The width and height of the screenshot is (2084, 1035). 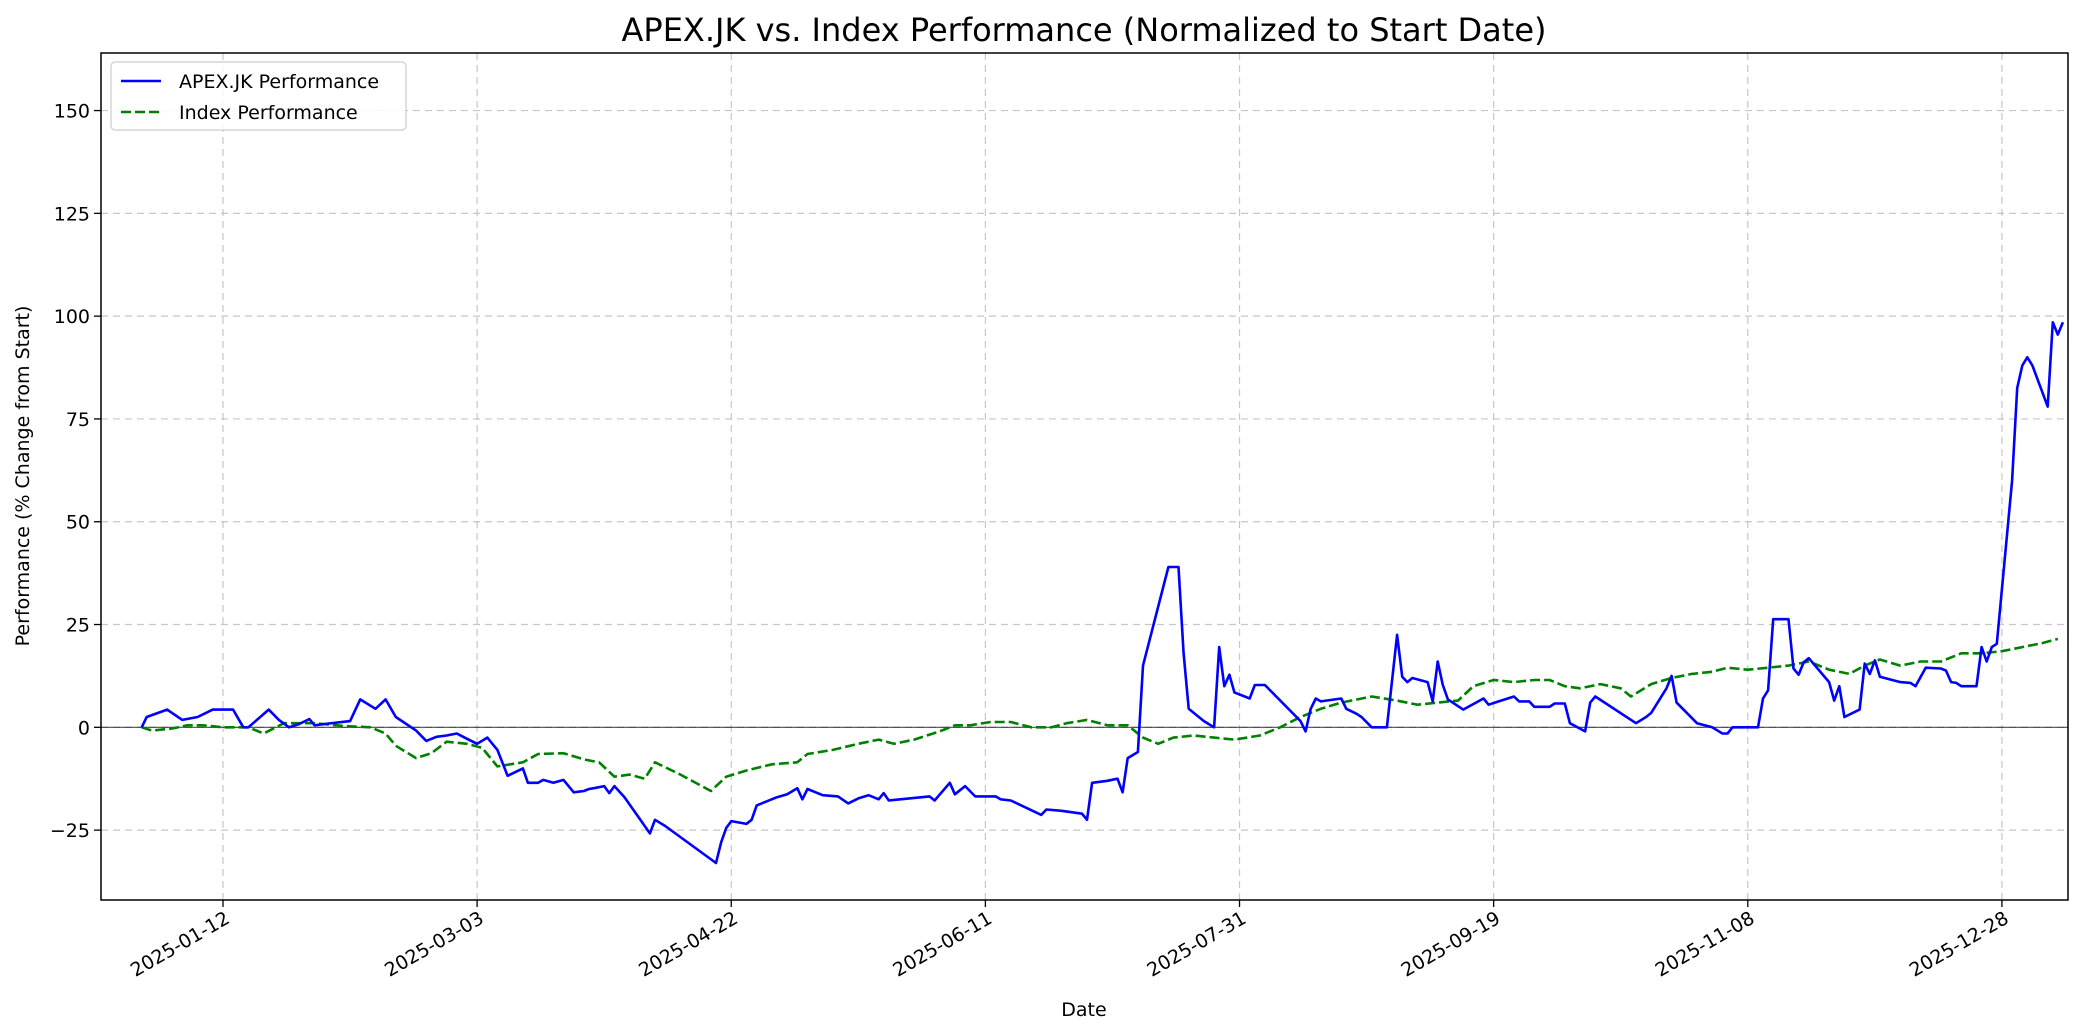 What do you see at coordinates (72, 317) in the screenshot?
I see `y-tick-label: 100` at bounding box center [72, 317].